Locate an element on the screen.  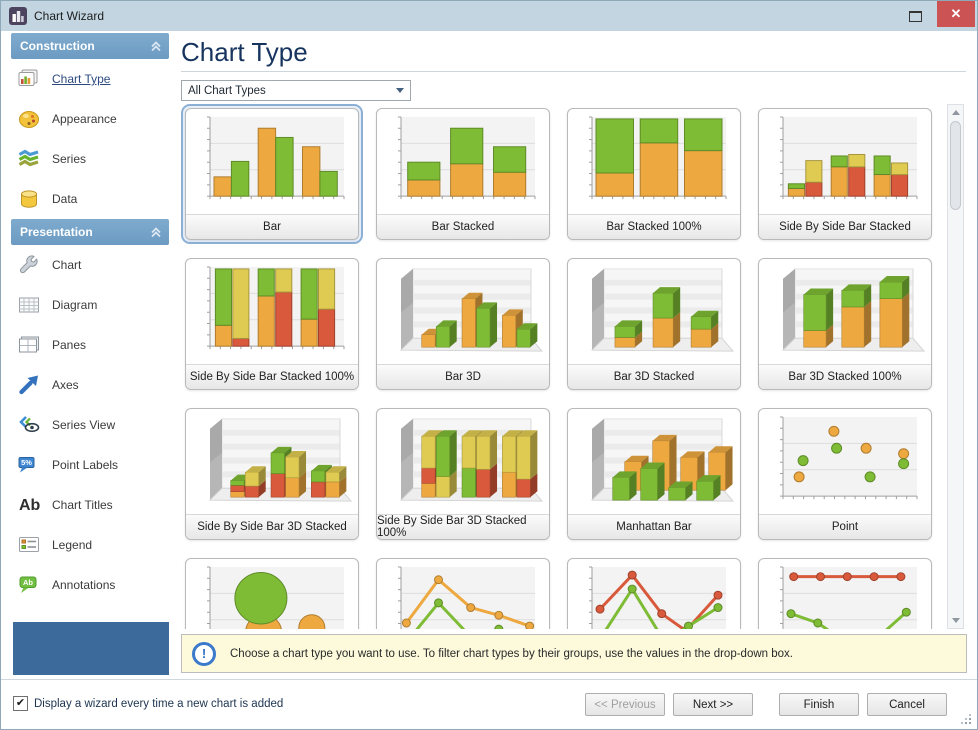
resize-grip is located at coordinates (965, 718).